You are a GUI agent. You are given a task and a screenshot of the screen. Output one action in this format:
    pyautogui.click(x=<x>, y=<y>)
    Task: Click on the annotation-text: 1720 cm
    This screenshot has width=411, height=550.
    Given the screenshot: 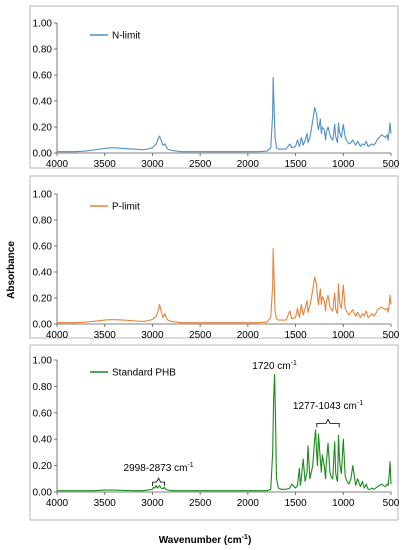 What is the action you would take?
    pyautogui.click(x=271, y=366)
    